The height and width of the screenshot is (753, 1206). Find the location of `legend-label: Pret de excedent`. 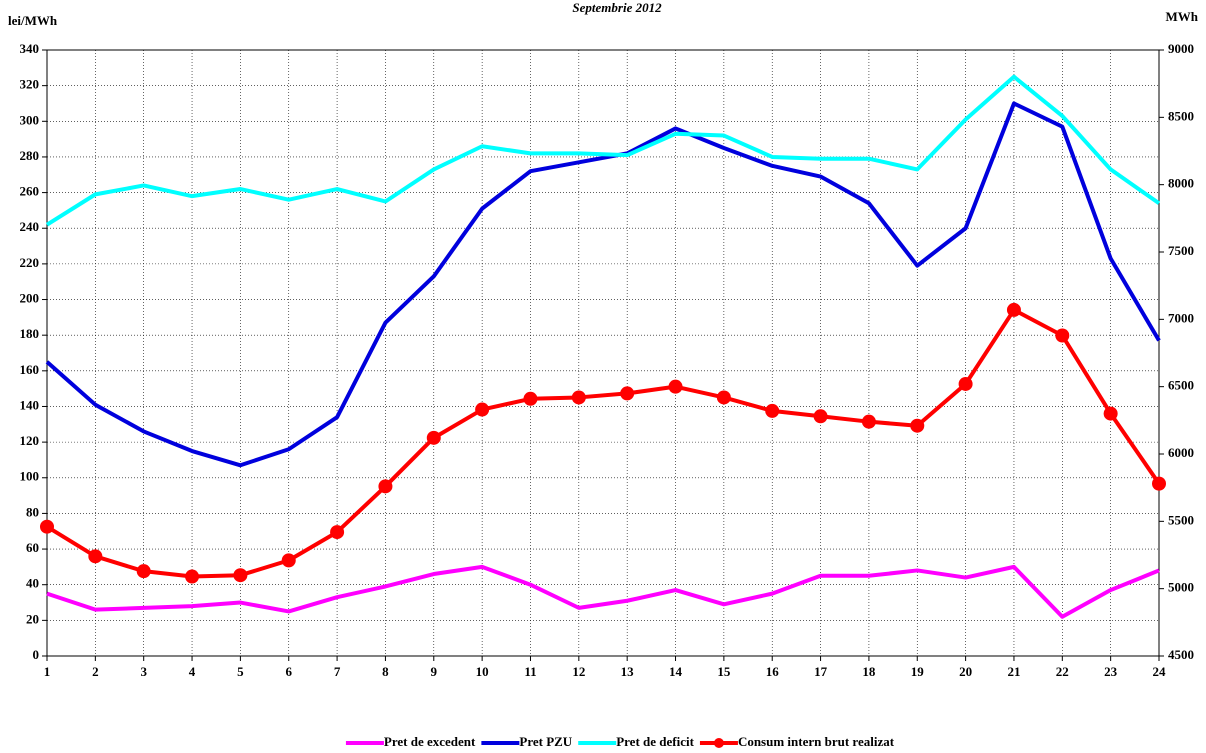

legend-label: Pret de excedent is located at coordinates (430, 741).